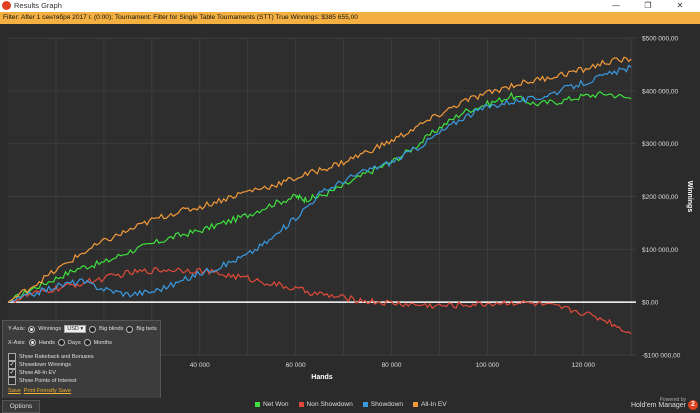 The image size is (700, 413). What do you see at coordinates (32, 342) in the screenshot?
I see `hands-radio` at bounding box center [32, 342].